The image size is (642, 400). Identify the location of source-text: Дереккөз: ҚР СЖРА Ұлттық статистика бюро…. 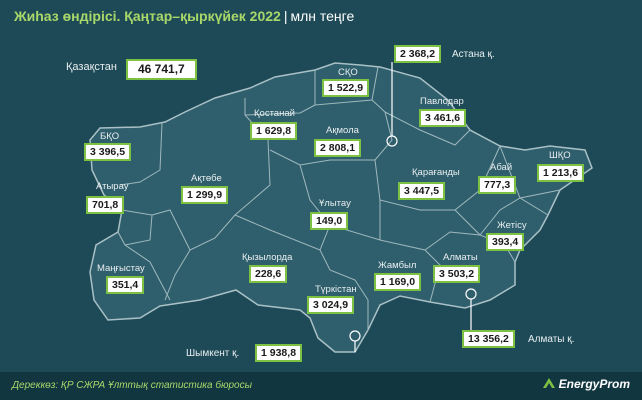
(132, 385).